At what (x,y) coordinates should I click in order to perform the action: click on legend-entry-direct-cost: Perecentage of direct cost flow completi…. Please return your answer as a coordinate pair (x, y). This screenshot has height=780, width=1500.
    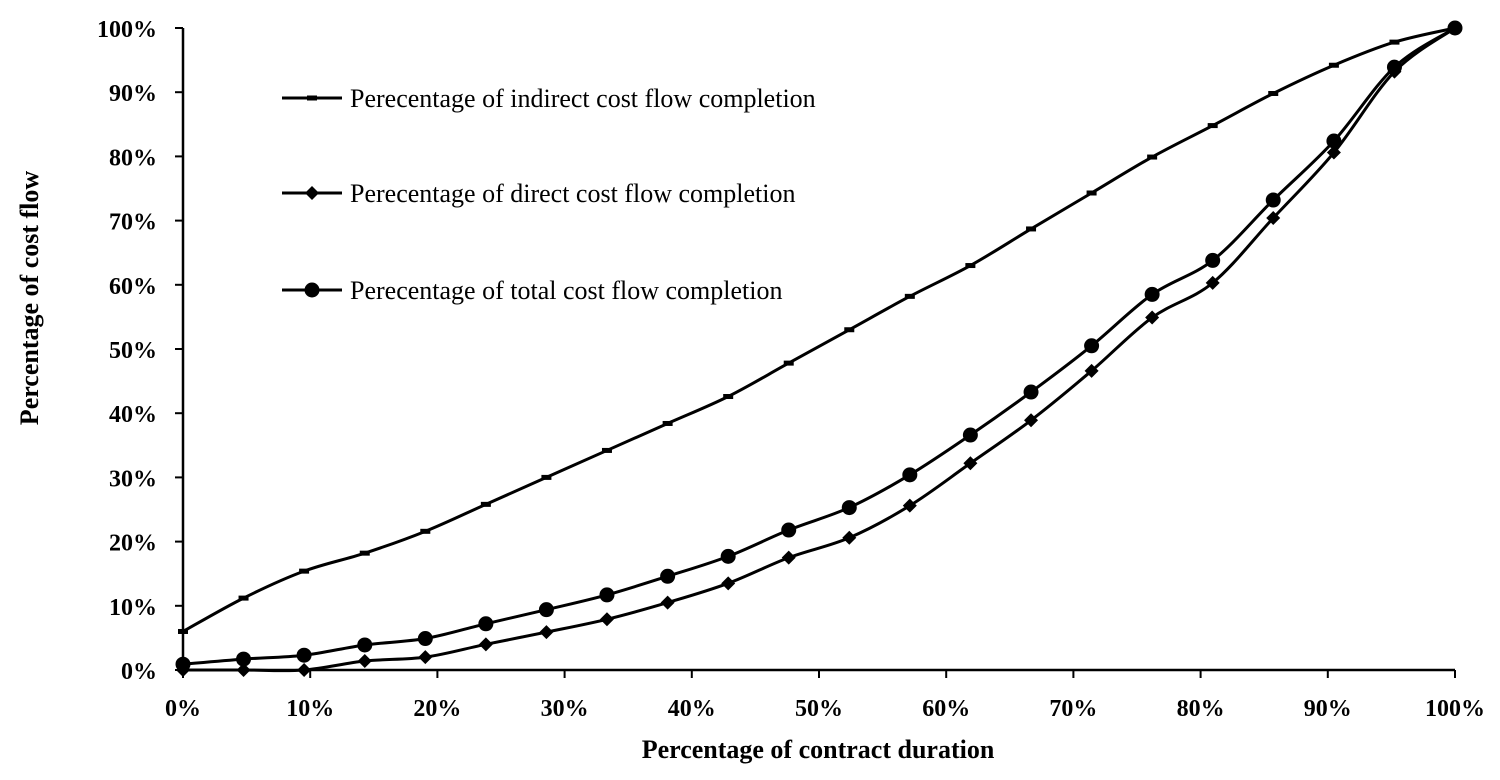
    Looking at the image, I should click on (538, 193).